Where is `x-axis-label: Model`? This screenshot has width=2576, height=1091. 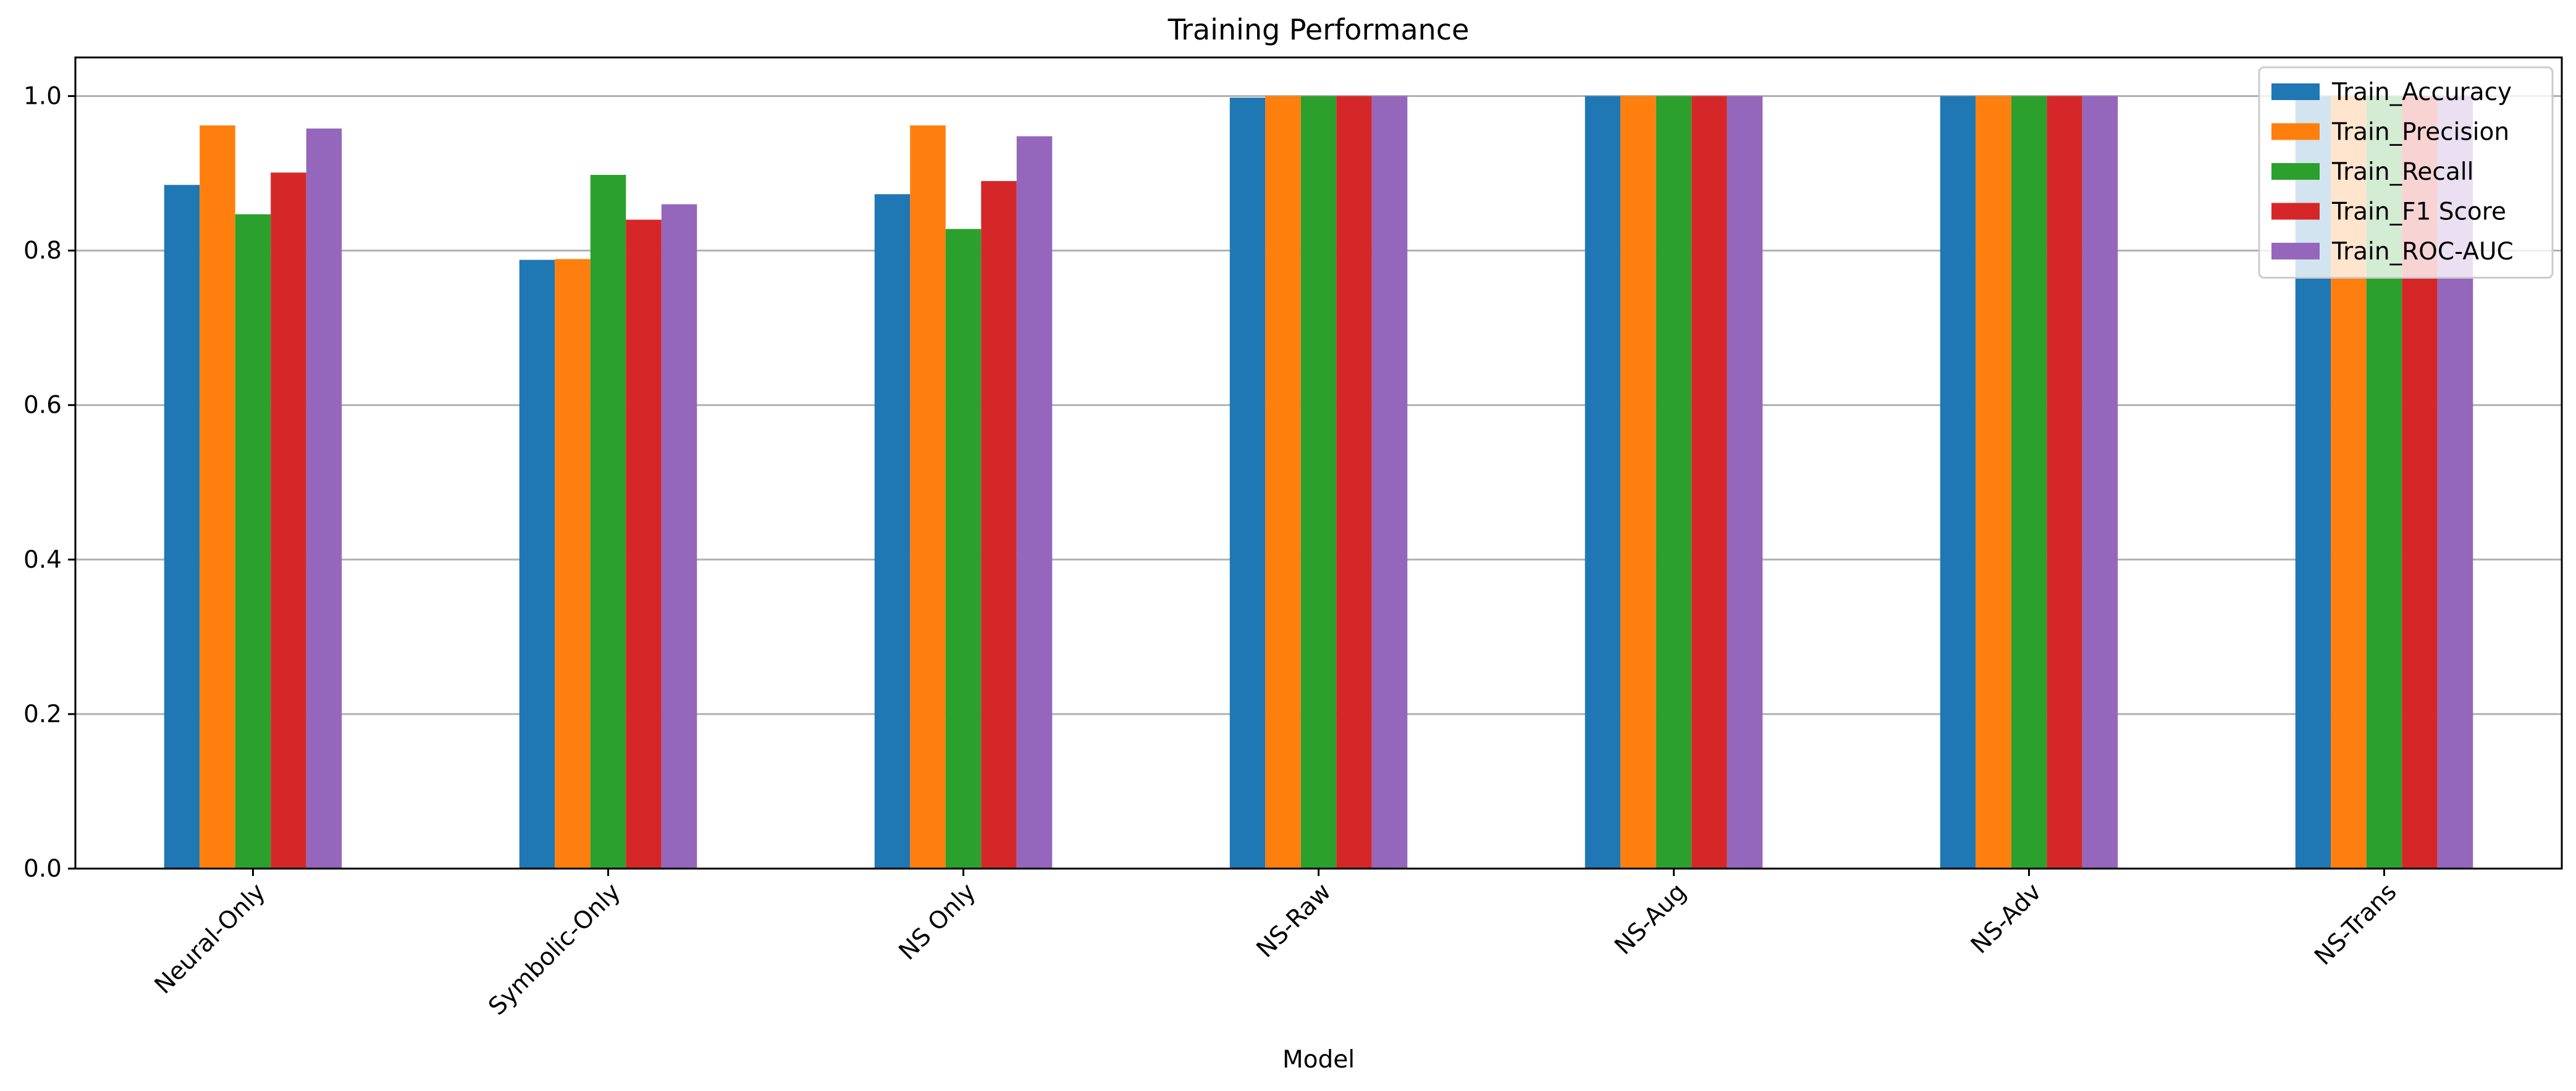
x-axis-label: Model is located at coordinates (1318, 1060).